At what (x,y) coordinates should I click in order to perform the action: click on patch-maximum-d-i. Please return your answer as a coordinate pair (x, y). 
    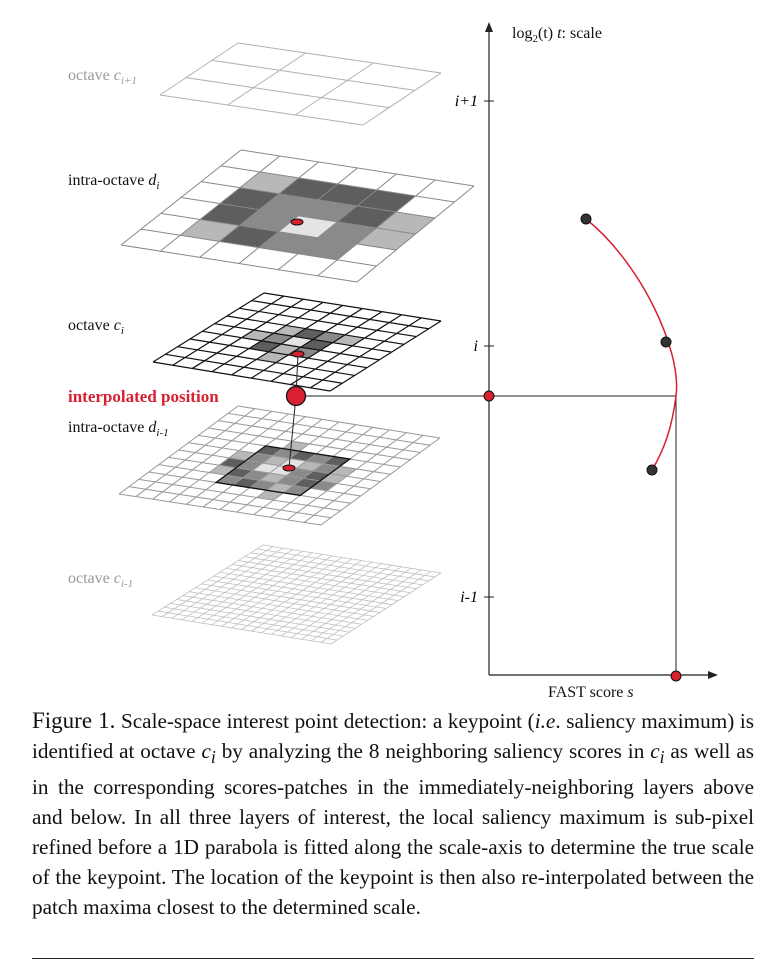
    Looking at the image, I should click on (297, 222).